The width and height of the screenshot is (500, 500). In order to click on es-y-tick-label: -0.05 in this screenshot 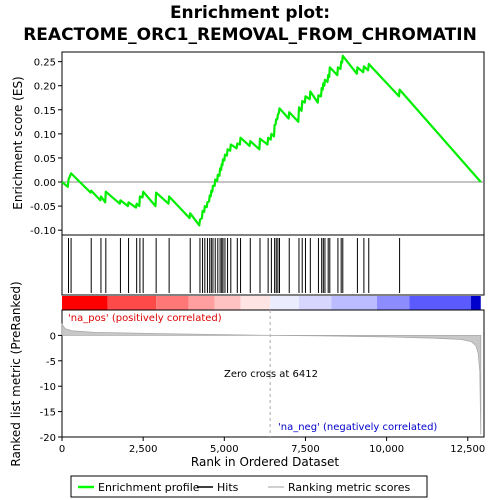, I will do `click(43, 207)`.